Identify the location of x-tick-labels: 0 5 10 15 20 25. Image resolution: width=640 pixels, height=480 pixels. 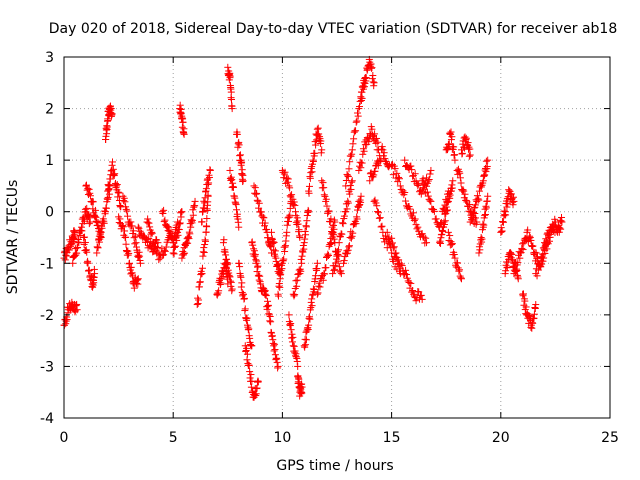
(339, 438).